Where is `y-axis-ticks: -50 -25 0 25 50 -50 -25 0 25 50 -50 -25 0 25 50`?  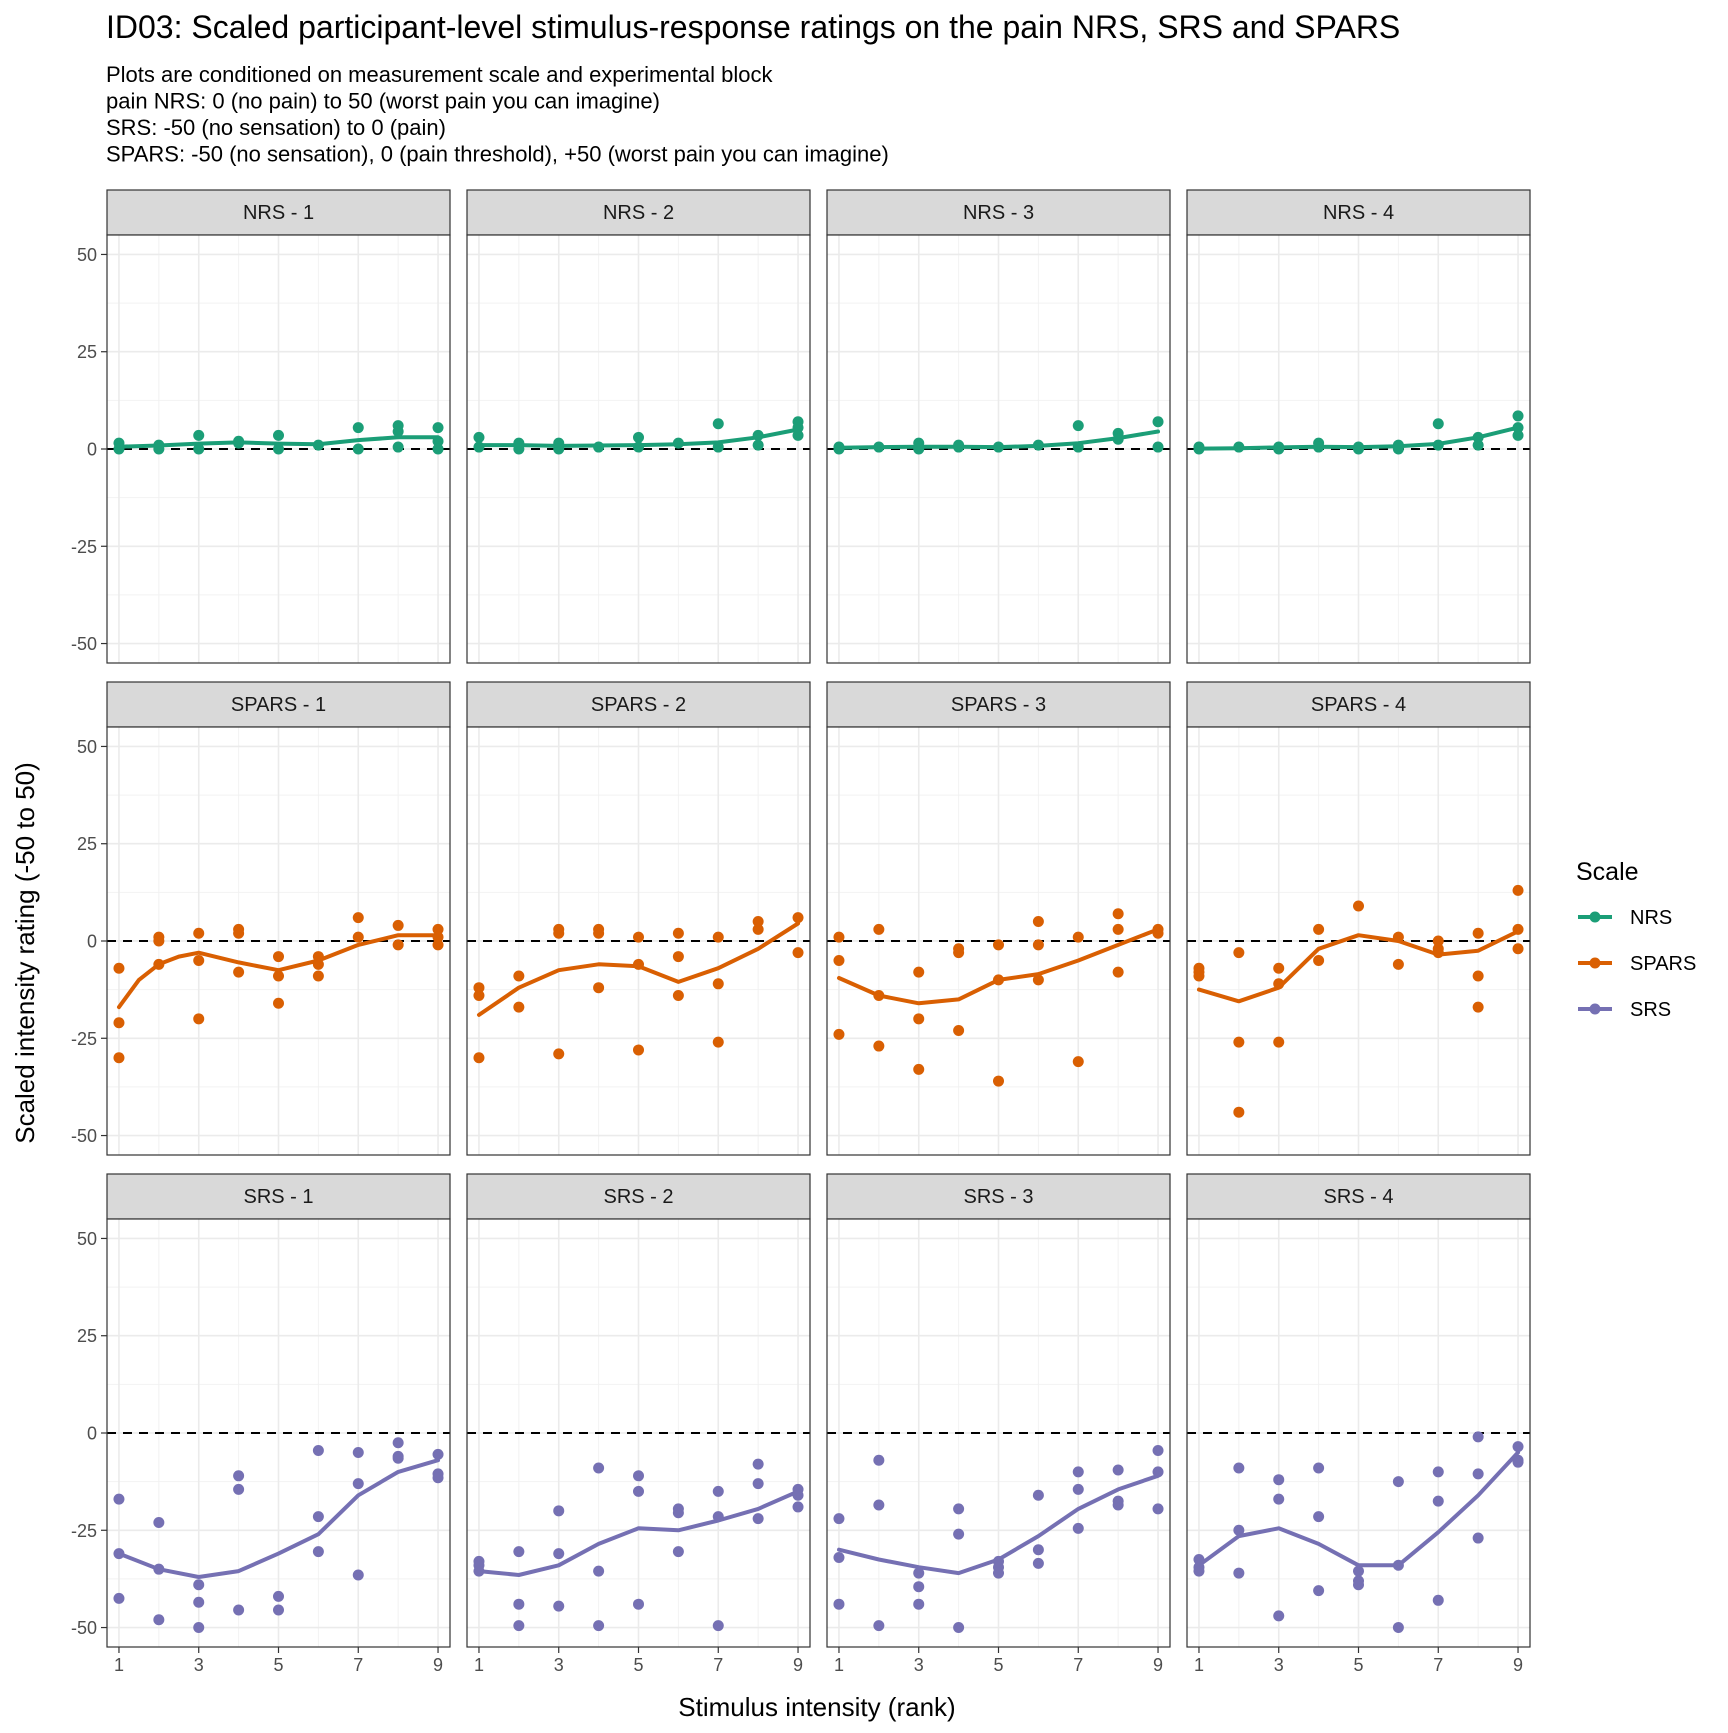 y-axis-ticks: -50 -25 0 25 50 -50 -25 0 25 50 -50 -25 0 25 50 is located at coordinates (89, 941).